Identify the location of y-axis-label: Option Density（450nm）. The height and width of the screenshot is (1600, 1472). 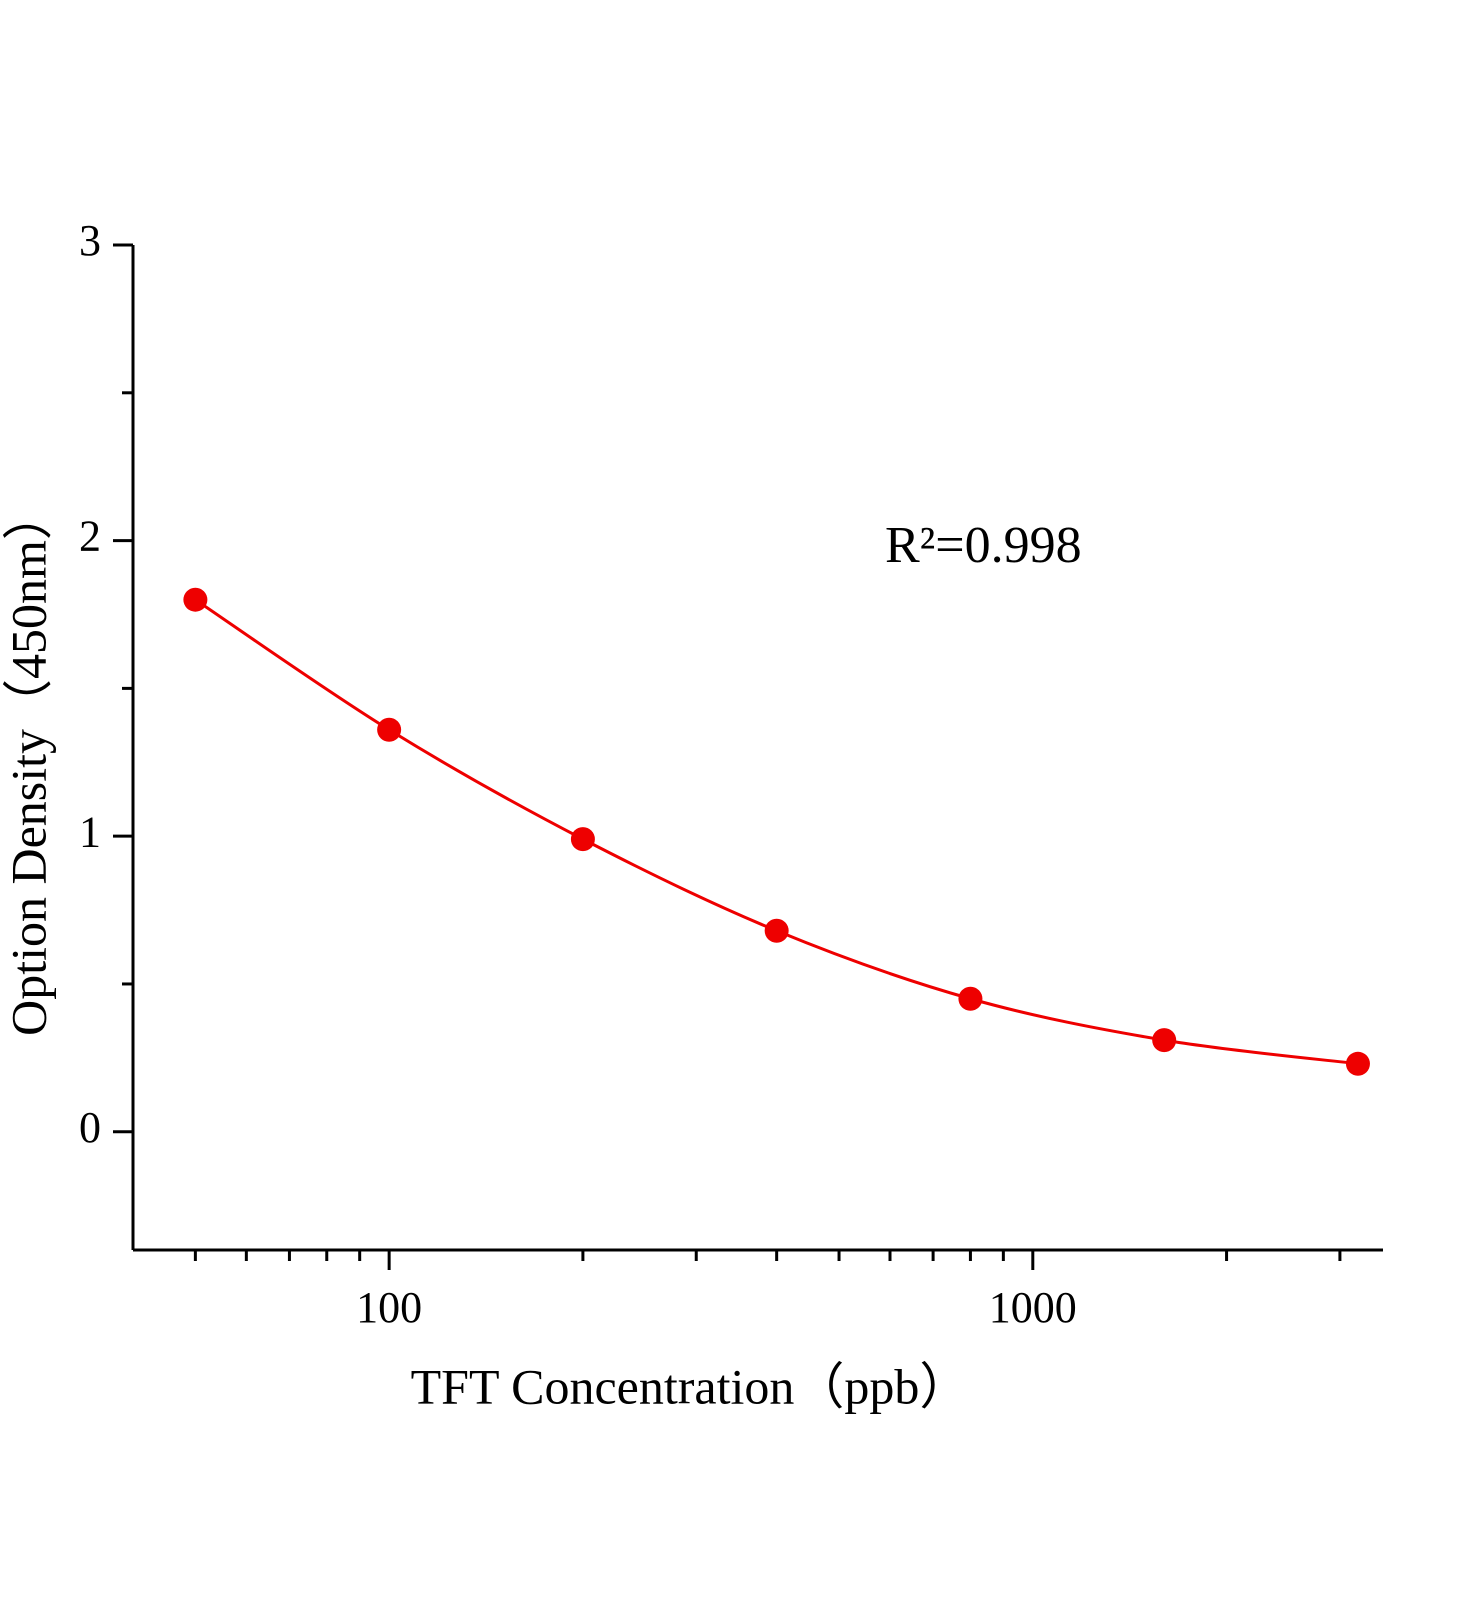
(28, 763).